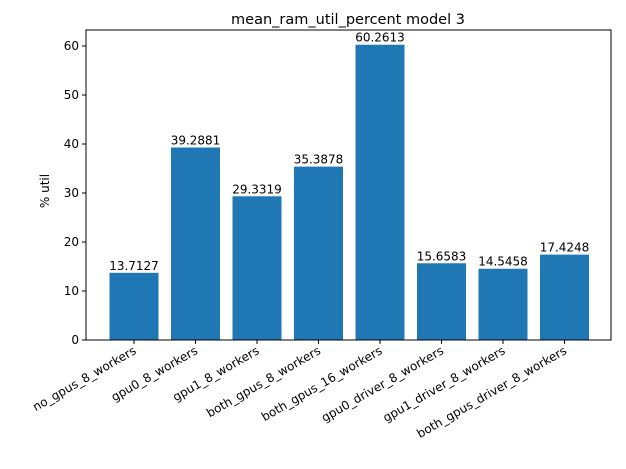 This screenshot has height=469, width=626. I want to click on data-label: 29.3319, so click(257, 189).